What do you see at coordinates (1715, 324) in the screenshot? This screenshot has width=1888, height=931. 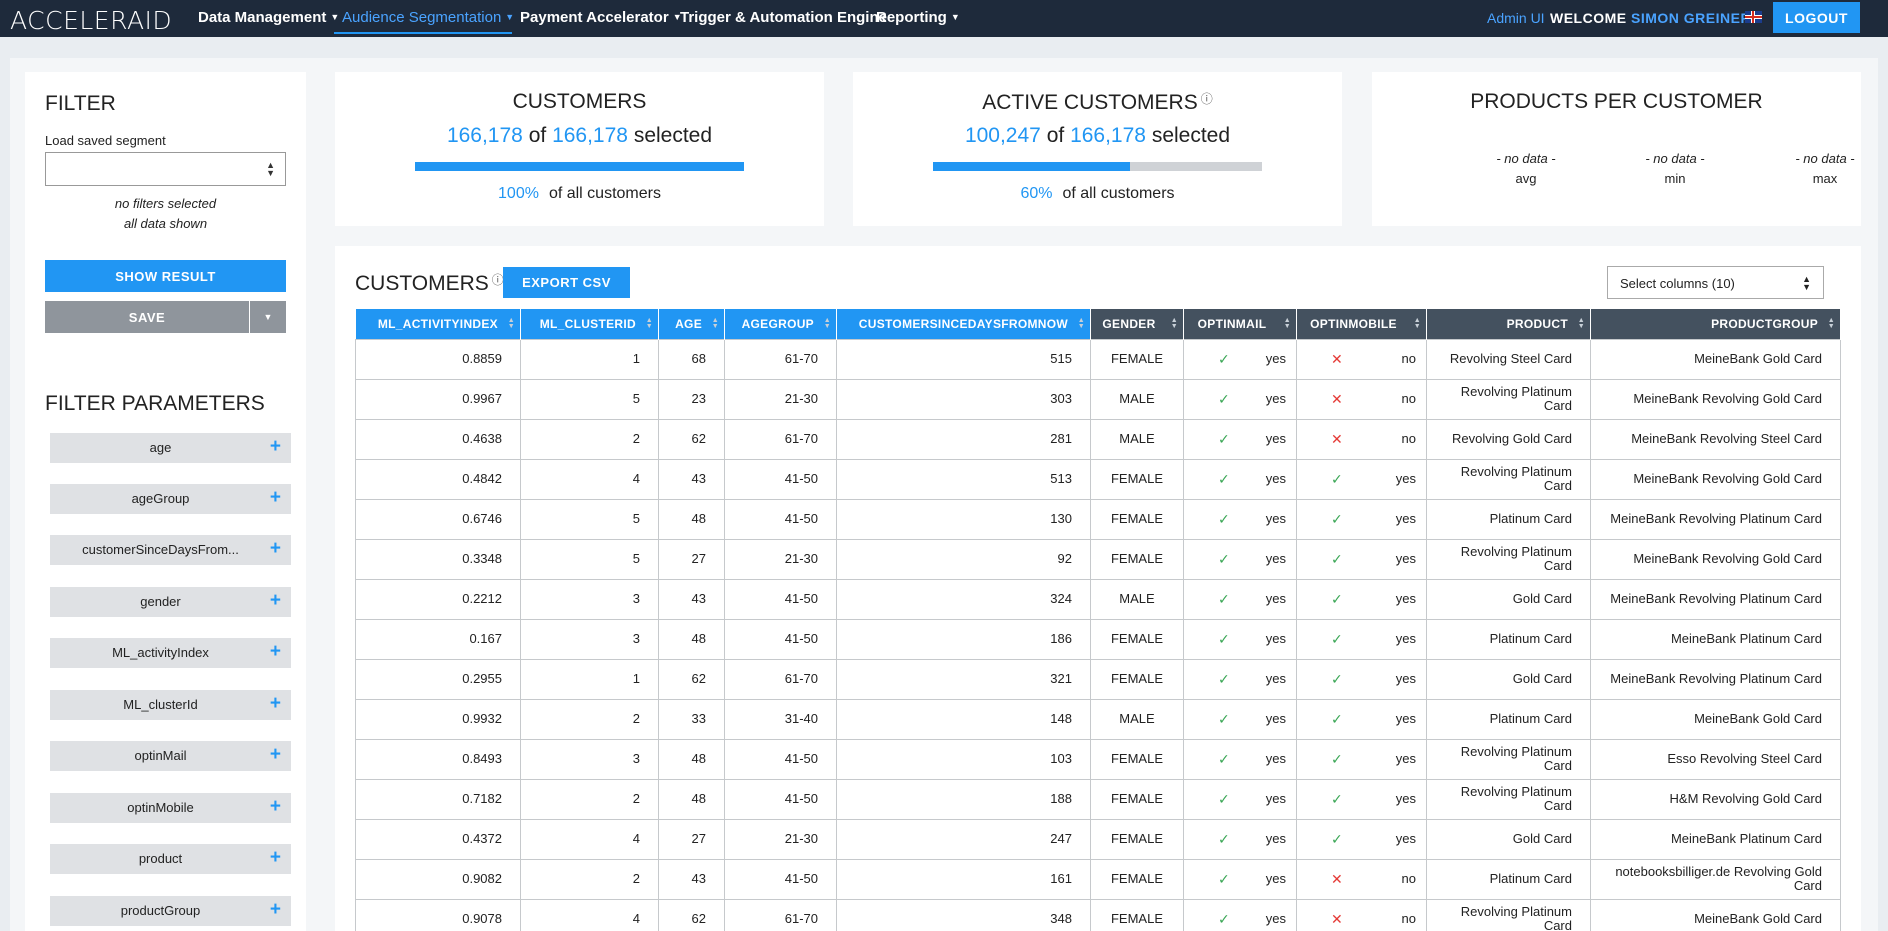 I see `column-header-productgroup: PRODUCTGROUP ▲ ▼` at bounding box center [1715, 324].